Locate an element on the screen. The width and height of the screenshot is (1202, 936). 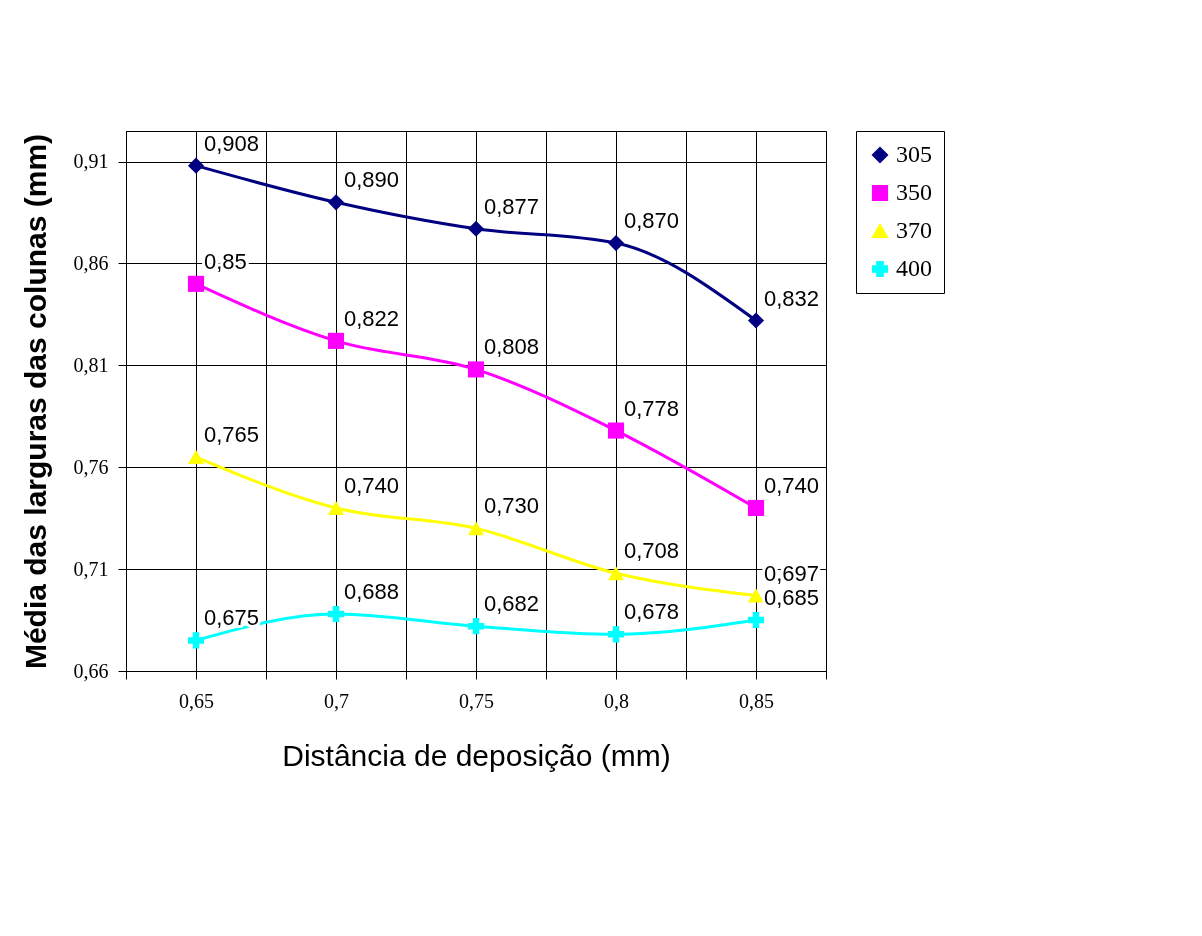
x-tick-label: 0,65 is located at coordinates (196, 700).